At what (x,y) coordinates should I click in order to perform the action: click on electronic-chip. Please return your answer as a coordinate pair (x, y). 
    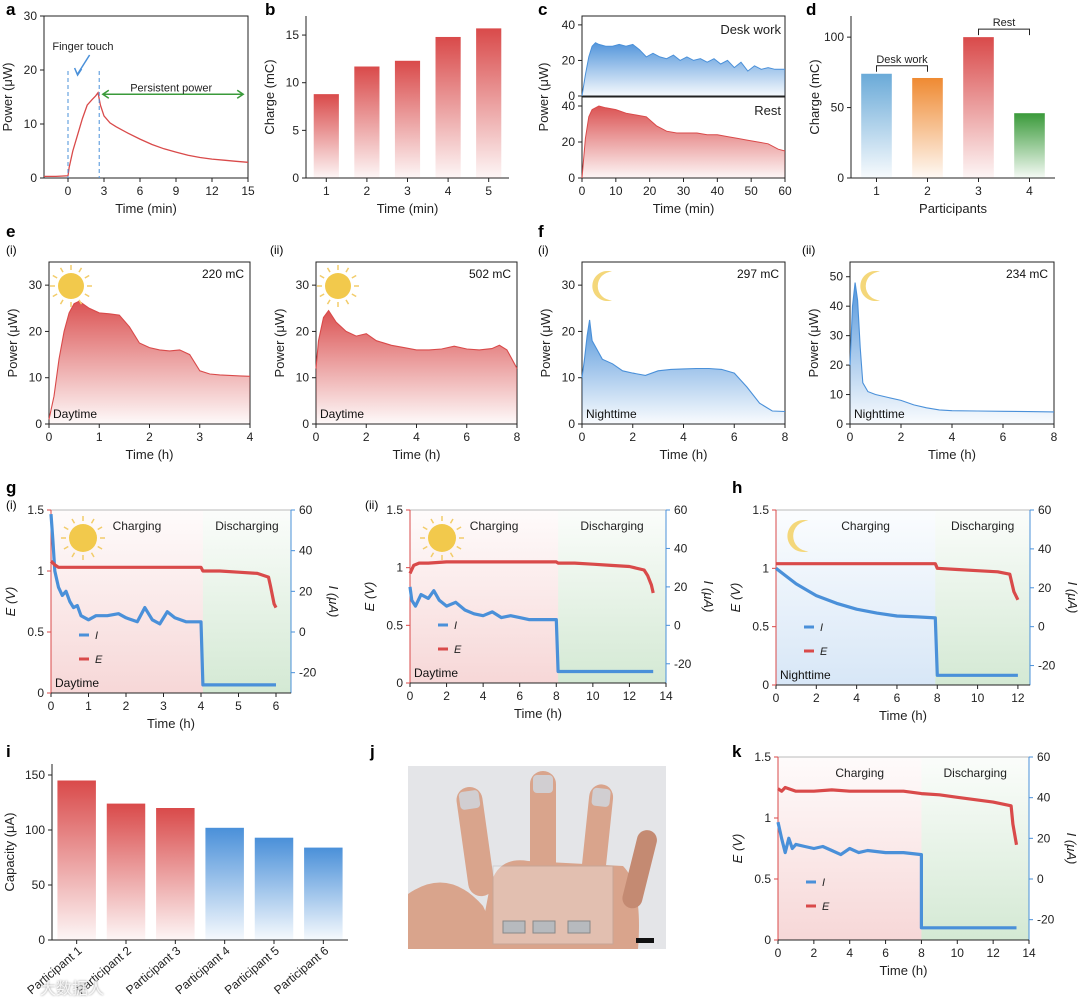
    Looking at the image, I should click on (514, 927).